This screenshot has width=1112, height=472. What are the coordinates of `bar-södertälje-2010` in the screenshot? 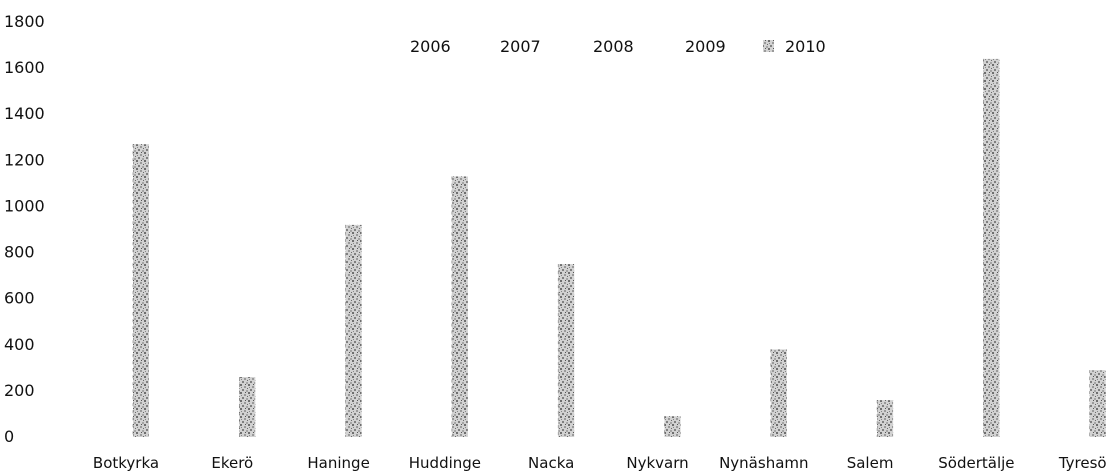 It's located at (991, 248).